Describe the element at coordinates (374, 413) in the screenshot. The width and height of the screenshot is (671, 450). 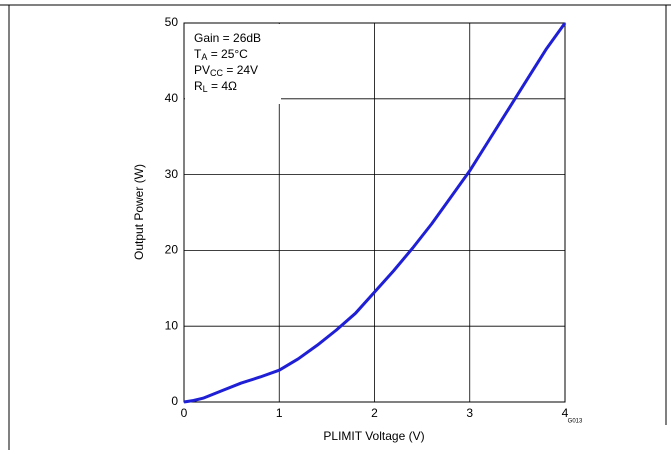
I see `x-tick-label: 2` at that location.